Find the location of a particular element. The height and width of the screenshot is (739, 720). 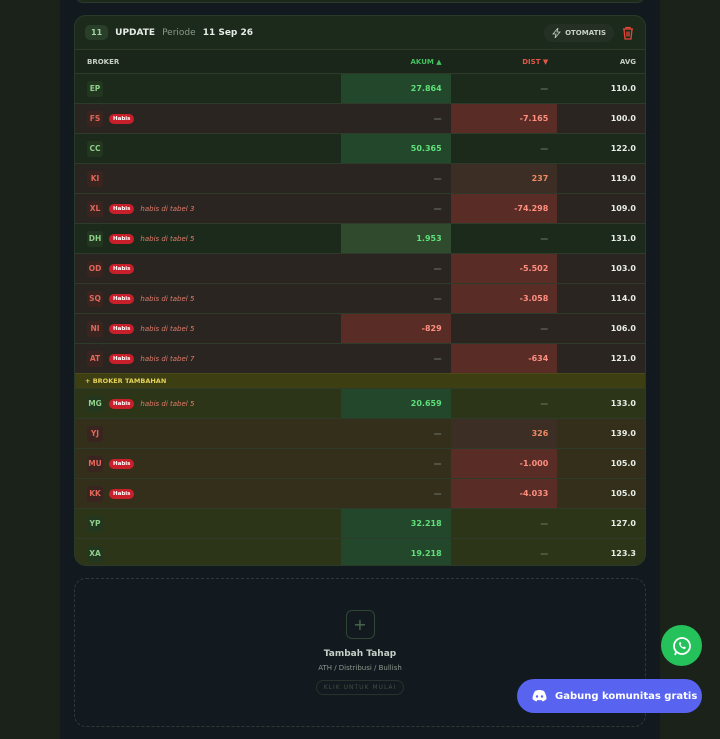

avg-cell: 103.0 is located at coordinates (623, 268).